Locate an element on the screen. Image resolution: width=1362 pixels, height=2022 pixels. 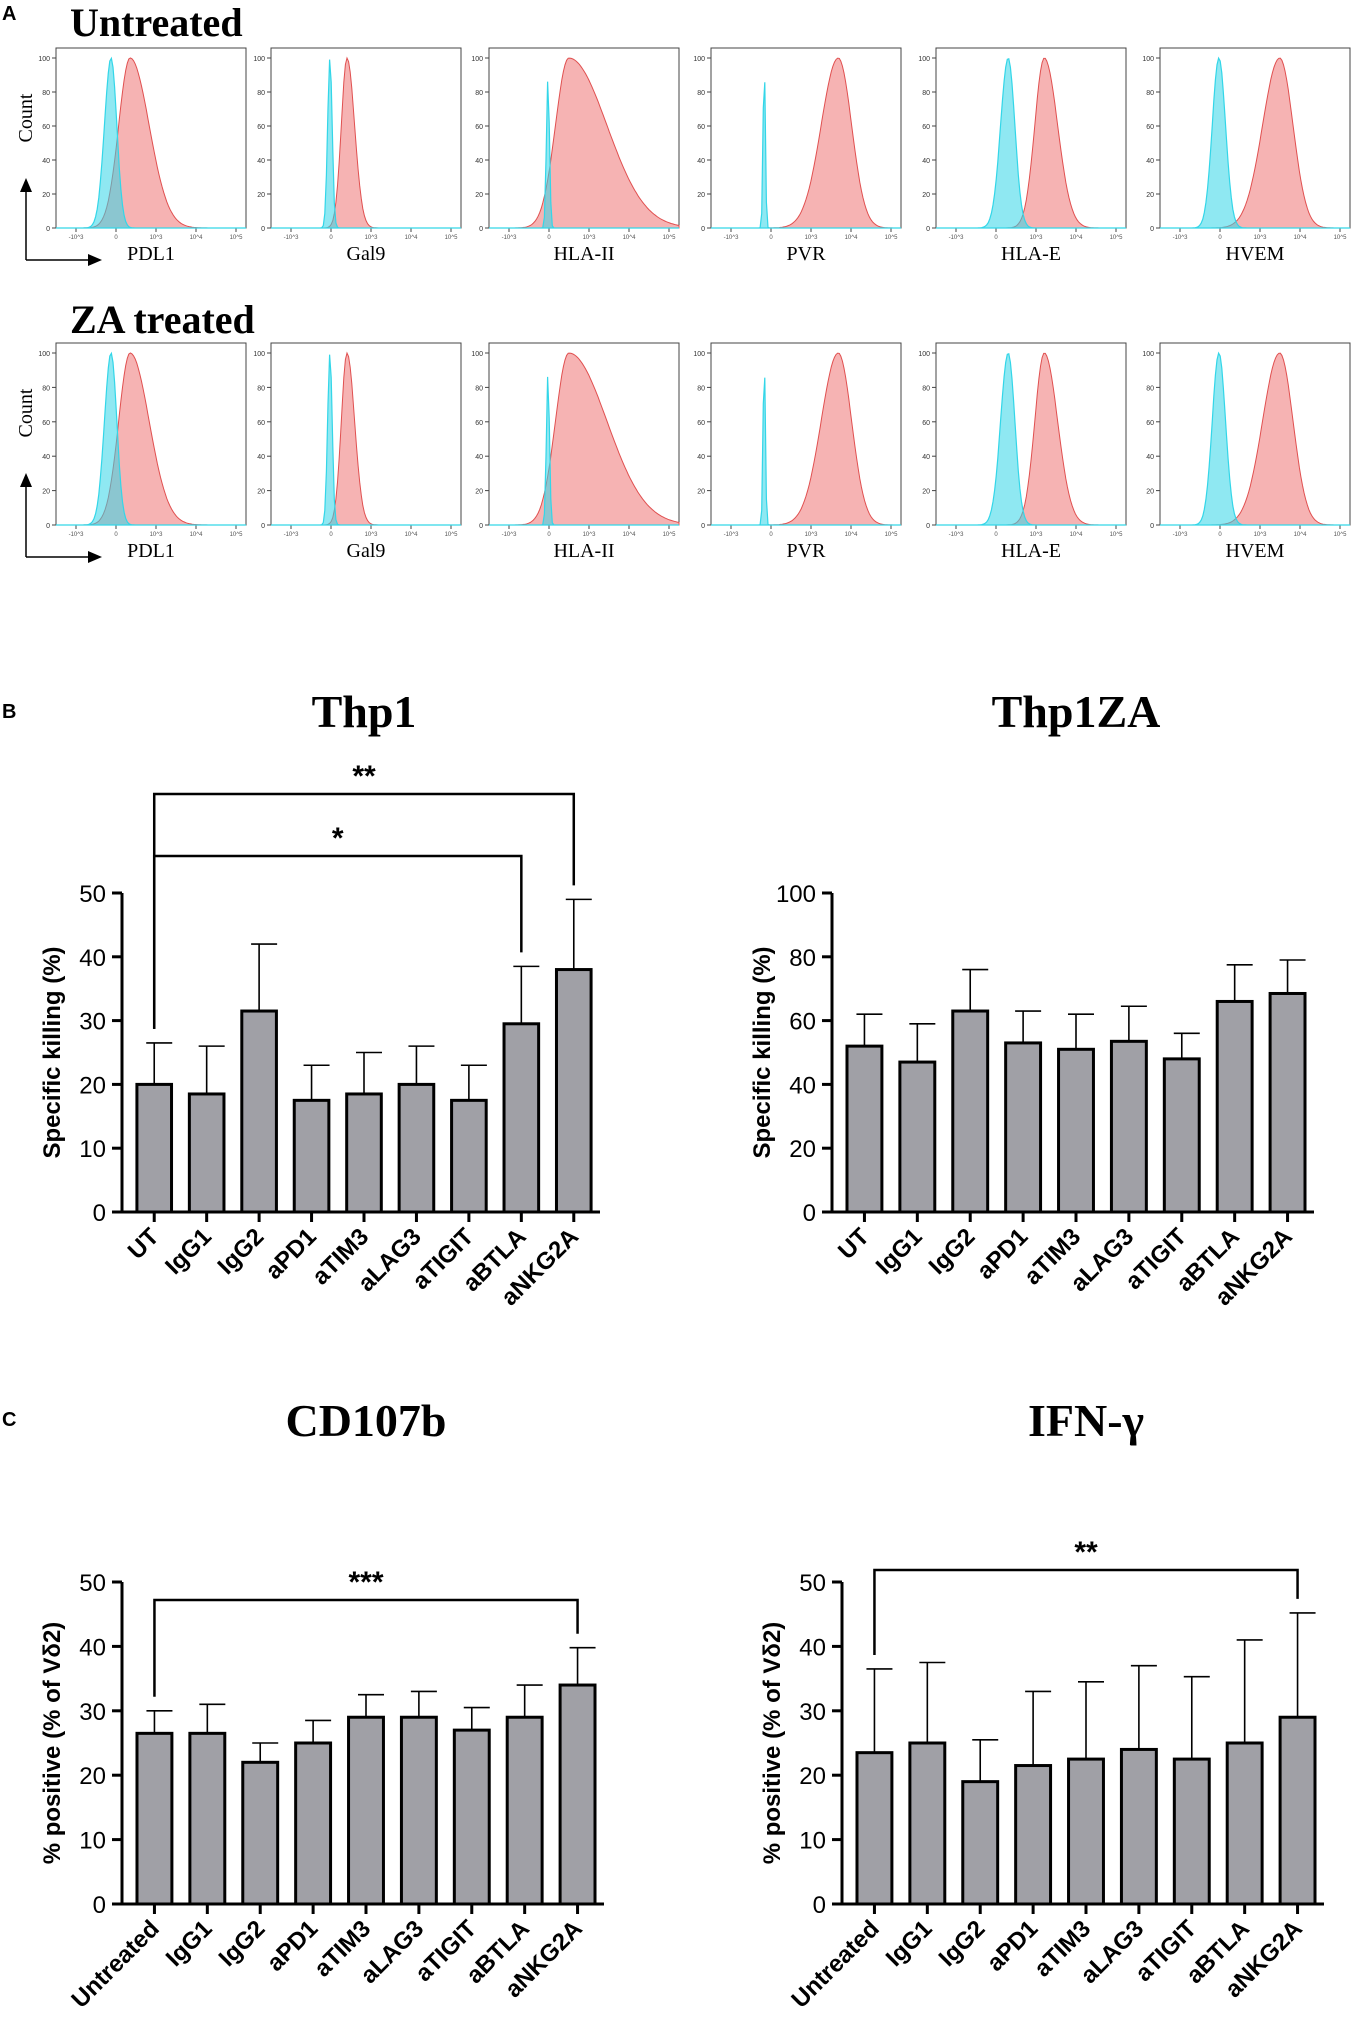
bar-alag3 is located at coordinates (418, 1810).